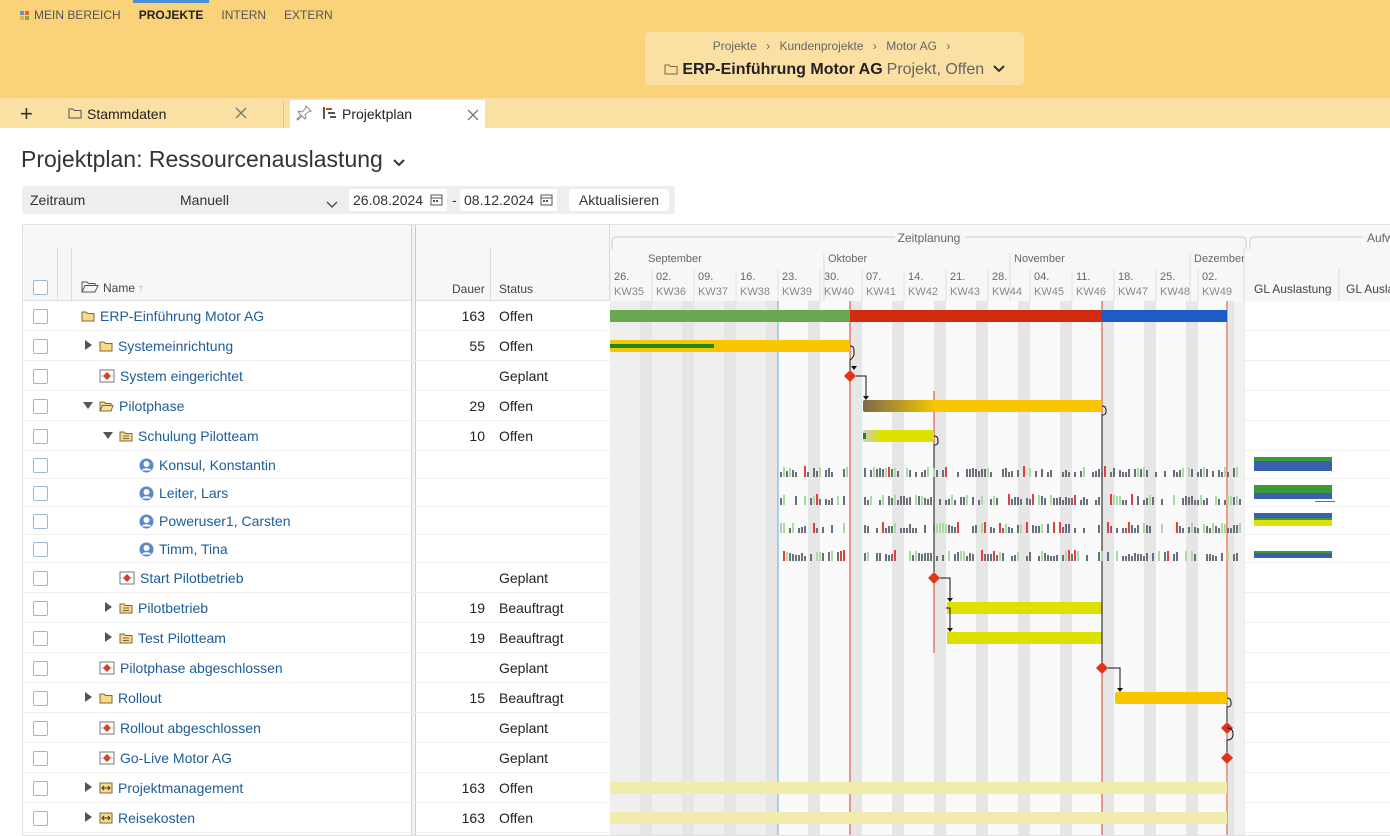 This screenshot has width=1390, height=836. Describe the element at coordinates (207, 465) in the screenshot. I see `row-name: Konsul, Konstantin` at that location.